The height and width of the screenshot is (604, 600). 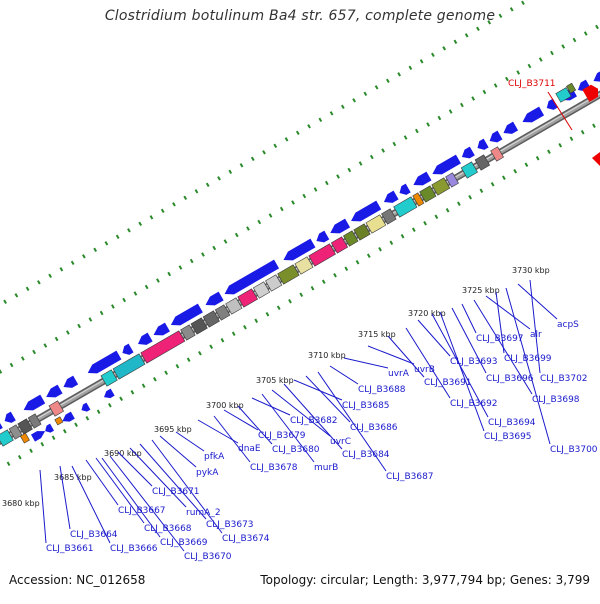 I want to click on gene-label: CLJ_B3691, so click(x=448, y=383).